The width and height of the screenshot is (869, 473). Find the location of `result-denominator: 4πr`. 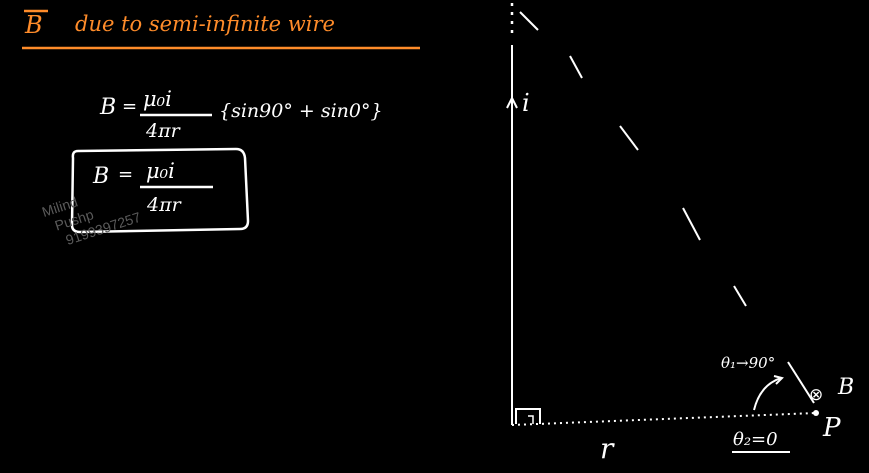

result-denominator: 4πr is located at coordinates (164, 205).